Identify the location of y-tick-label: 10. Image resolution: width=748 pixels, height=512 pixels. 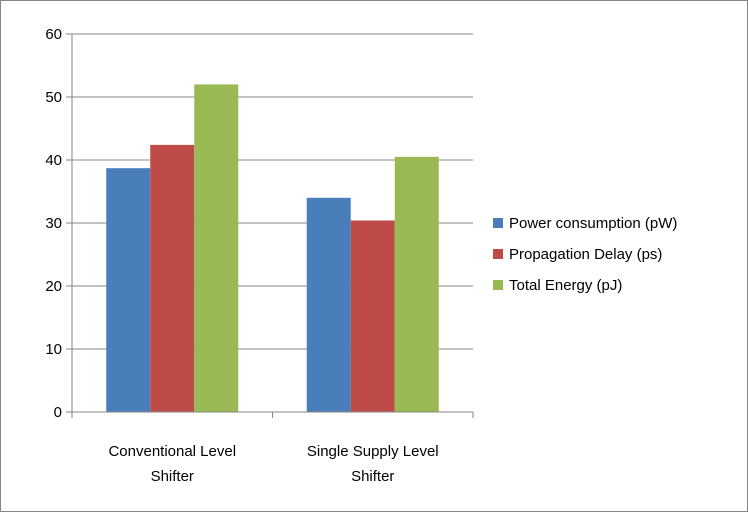
(53, 349).